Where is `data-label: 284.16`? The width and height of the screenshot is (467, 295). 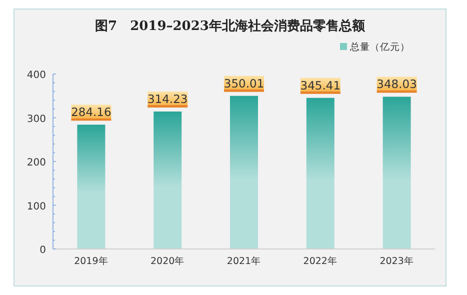
data-label: 284.16 is located at coordinates (91, 112).